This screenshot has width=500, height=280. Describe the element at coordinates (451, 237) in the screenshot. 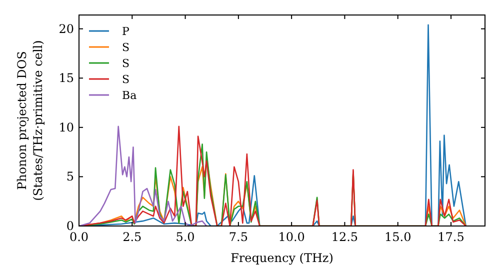

I see `x-tick-label: 17.5` at that location.